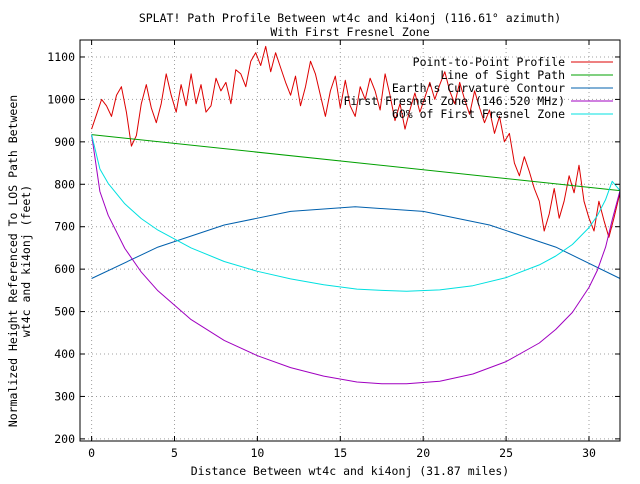 Image resolution: width=640 pixels, height=484 pixels. Describe the element at coordinates (64, 396) in the screenshot. I see `y-tick-label: 300` at that location.